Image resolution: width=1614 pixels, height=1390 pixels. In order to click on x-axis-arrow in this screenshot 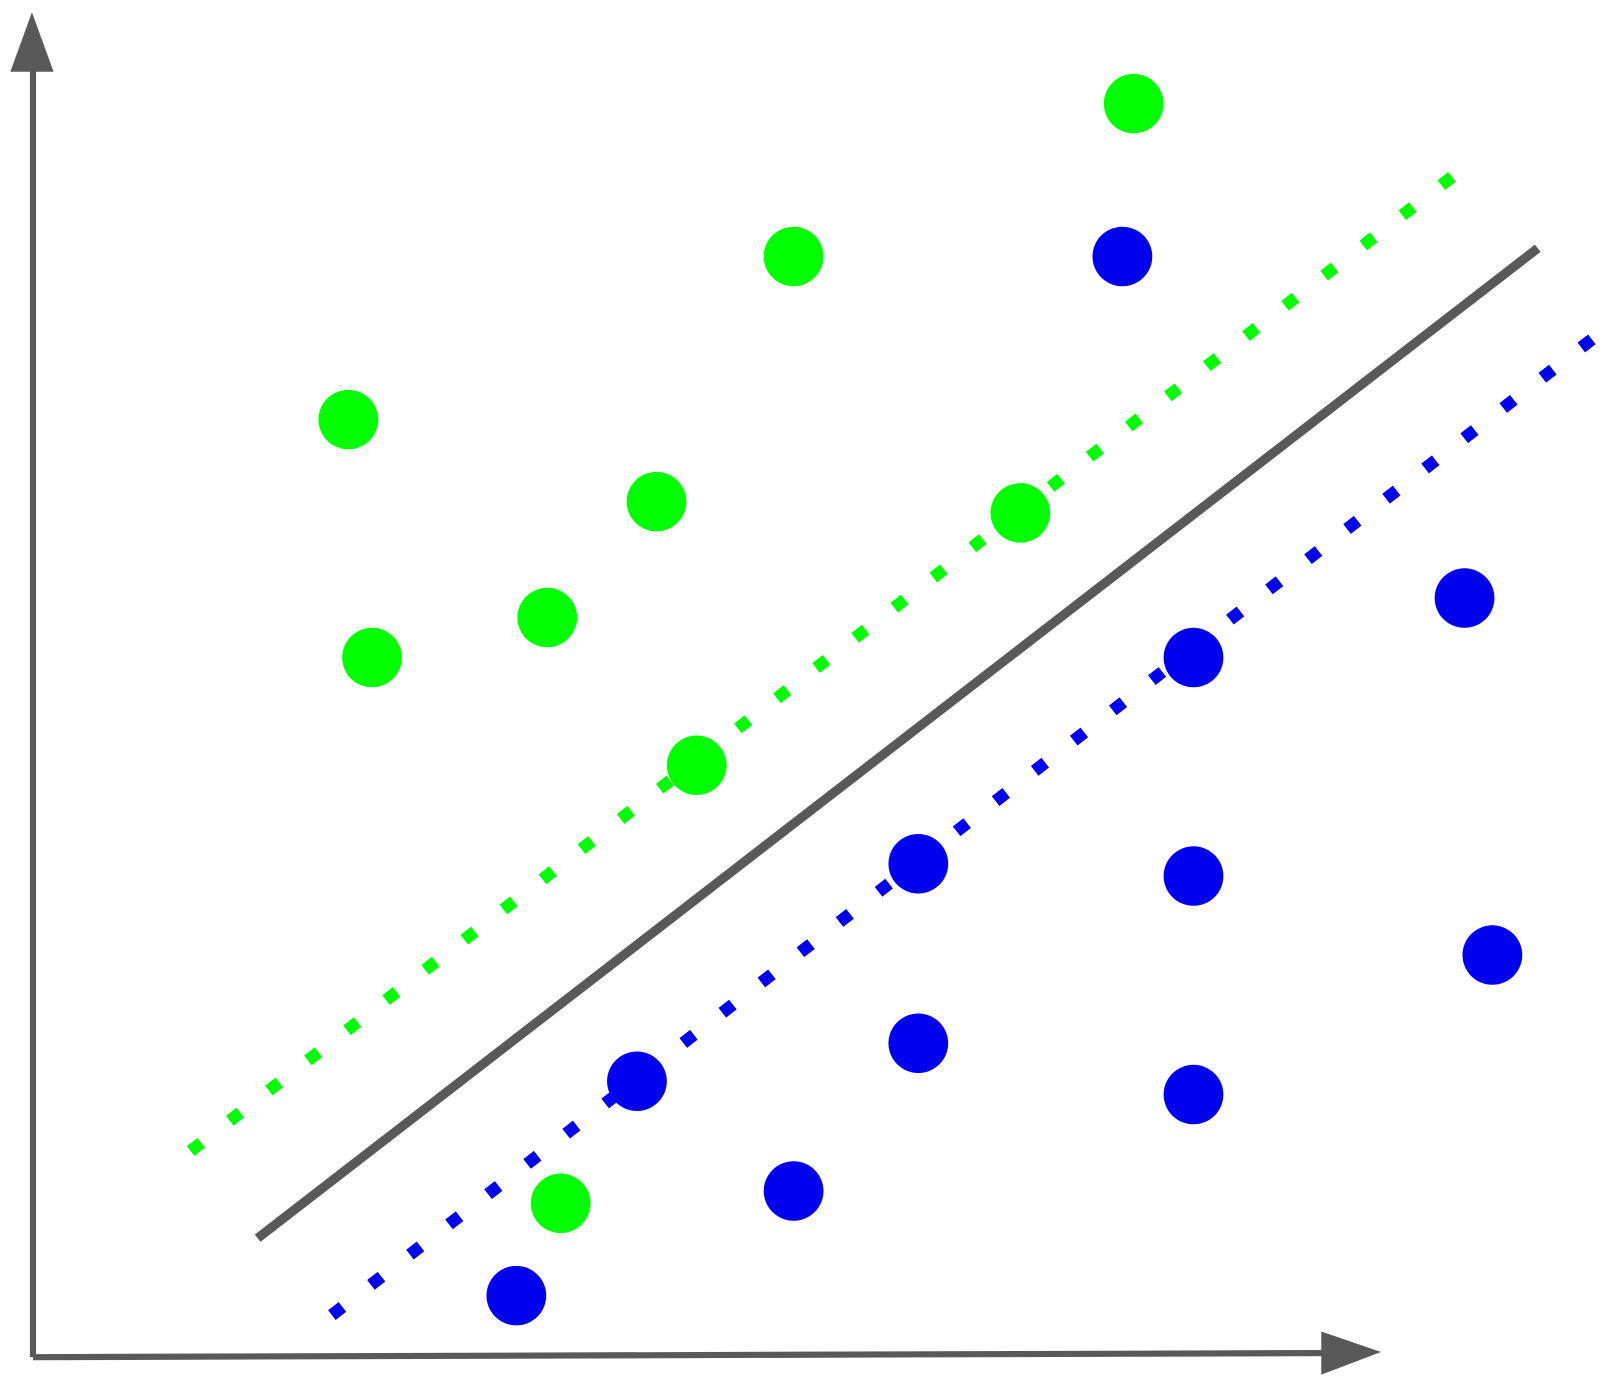, I will do `click(1351, 1353)`.